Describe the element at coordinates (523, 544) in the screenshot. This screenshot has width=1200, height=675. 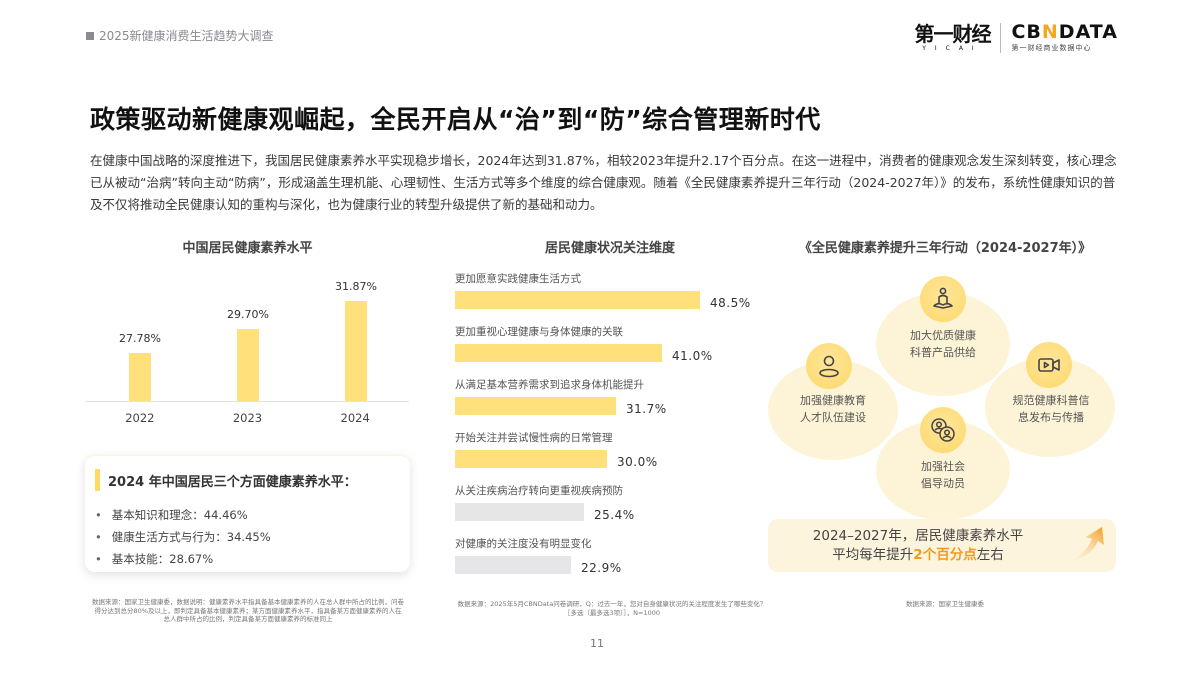
I see `hbar-label: 对健康的关注度没有明显变化` at that location.